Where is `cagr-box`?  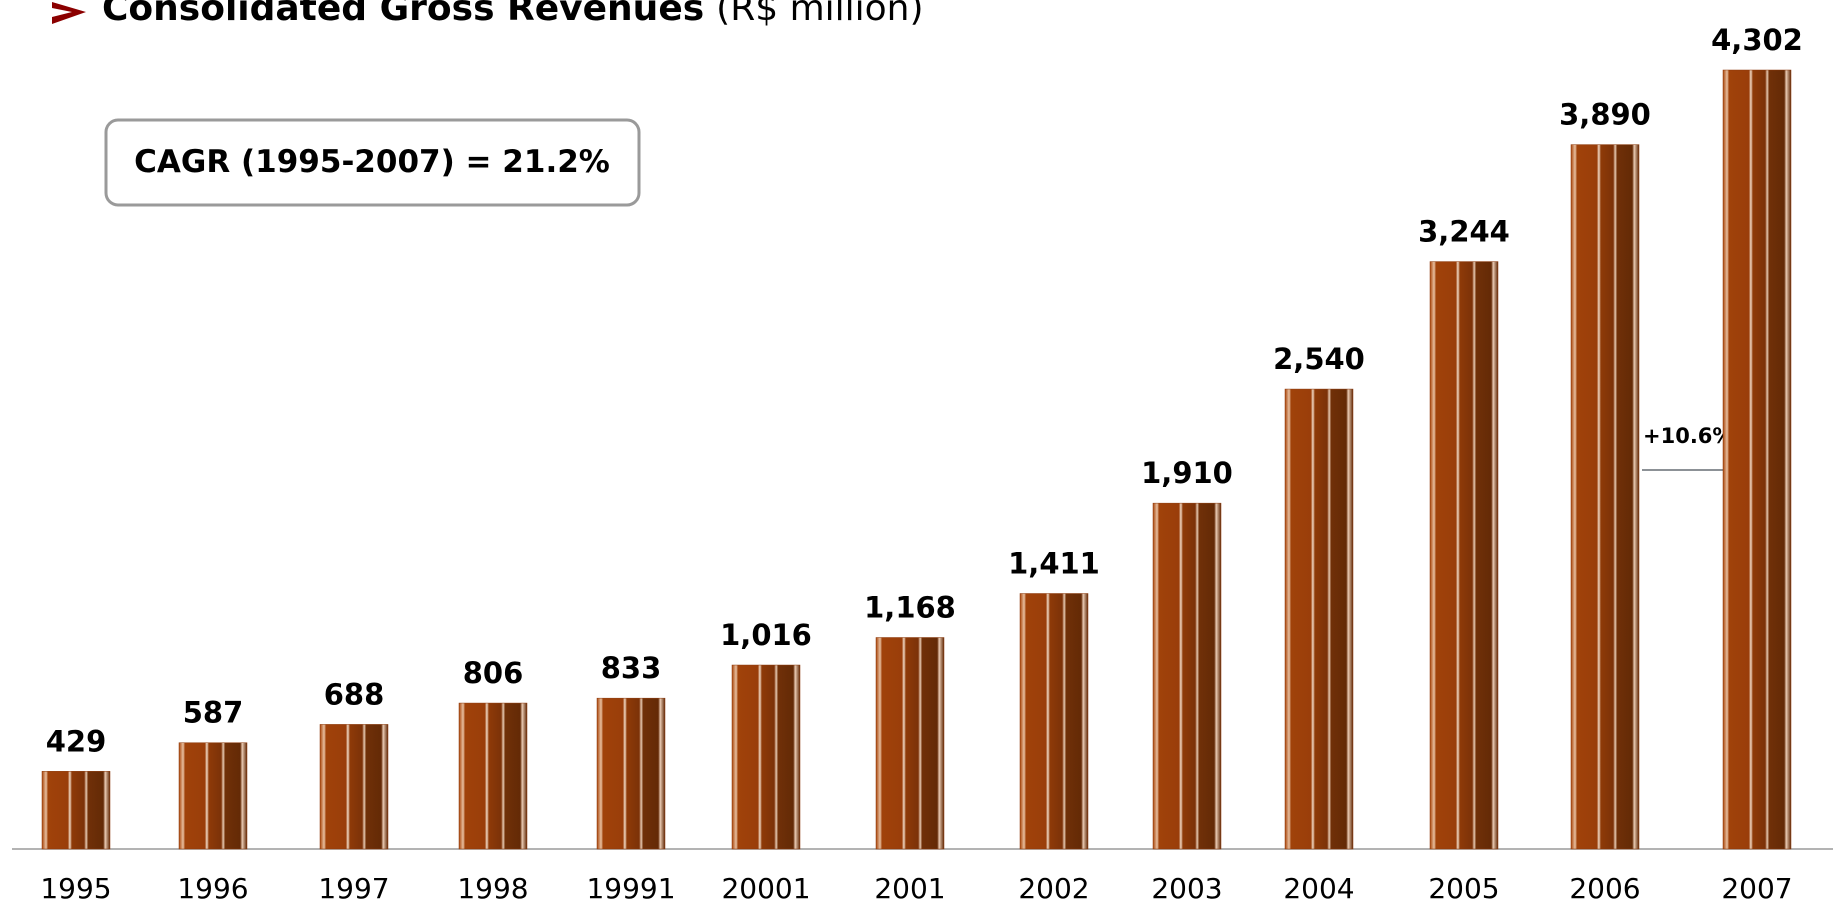 cagr-box is located at coordinates (372, 162).